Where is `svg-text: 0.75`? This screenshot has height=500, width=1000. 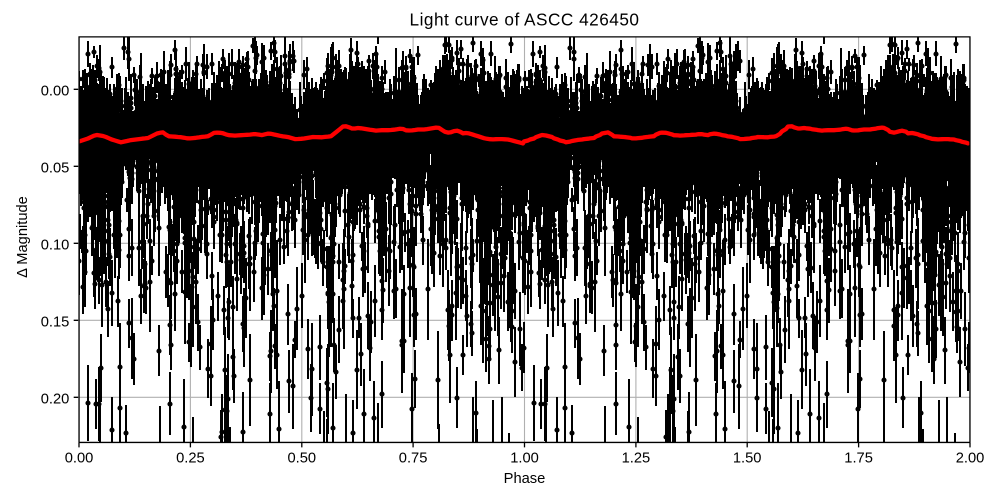
svg-text: 0.75 is located at coordinates (413, 458).